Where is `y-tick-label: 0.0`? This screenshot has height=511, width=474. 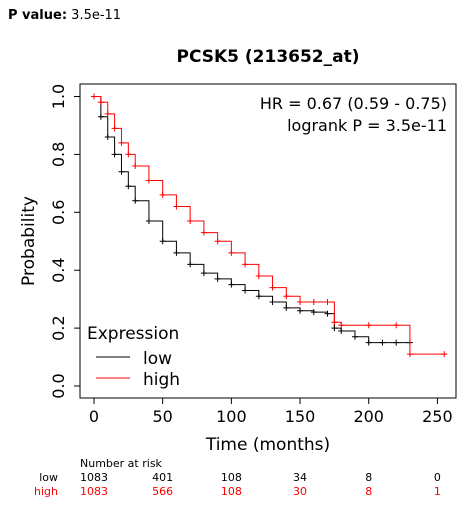
y-tick-label: 0.0 is located at coordinates (58, 385).